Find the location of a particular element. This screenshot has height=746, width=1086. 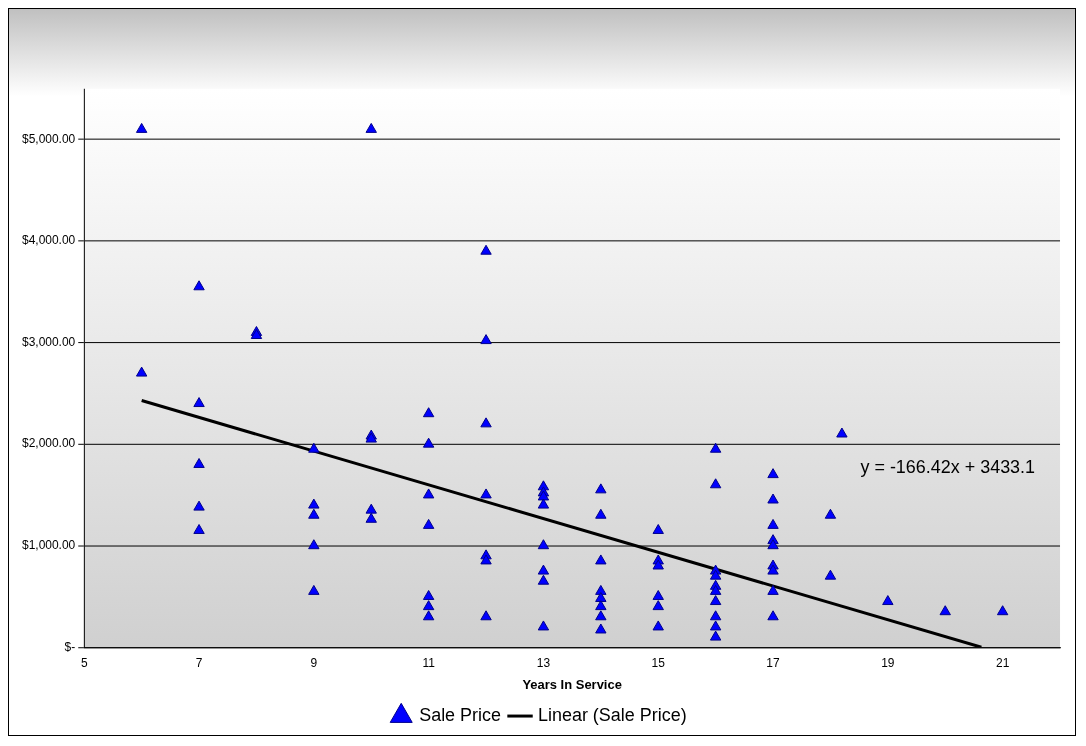

x-tick-label: 5 is located at coordinates (84, 662).